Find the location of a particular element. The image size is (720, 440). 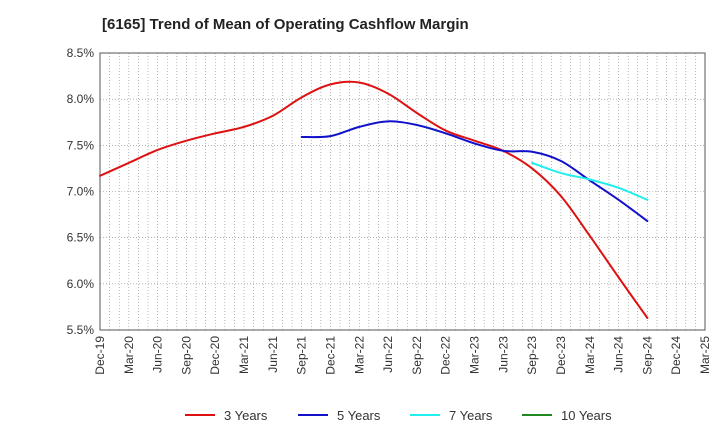

x-tick-label: Mar-25 is located at coordinates (705, 355).